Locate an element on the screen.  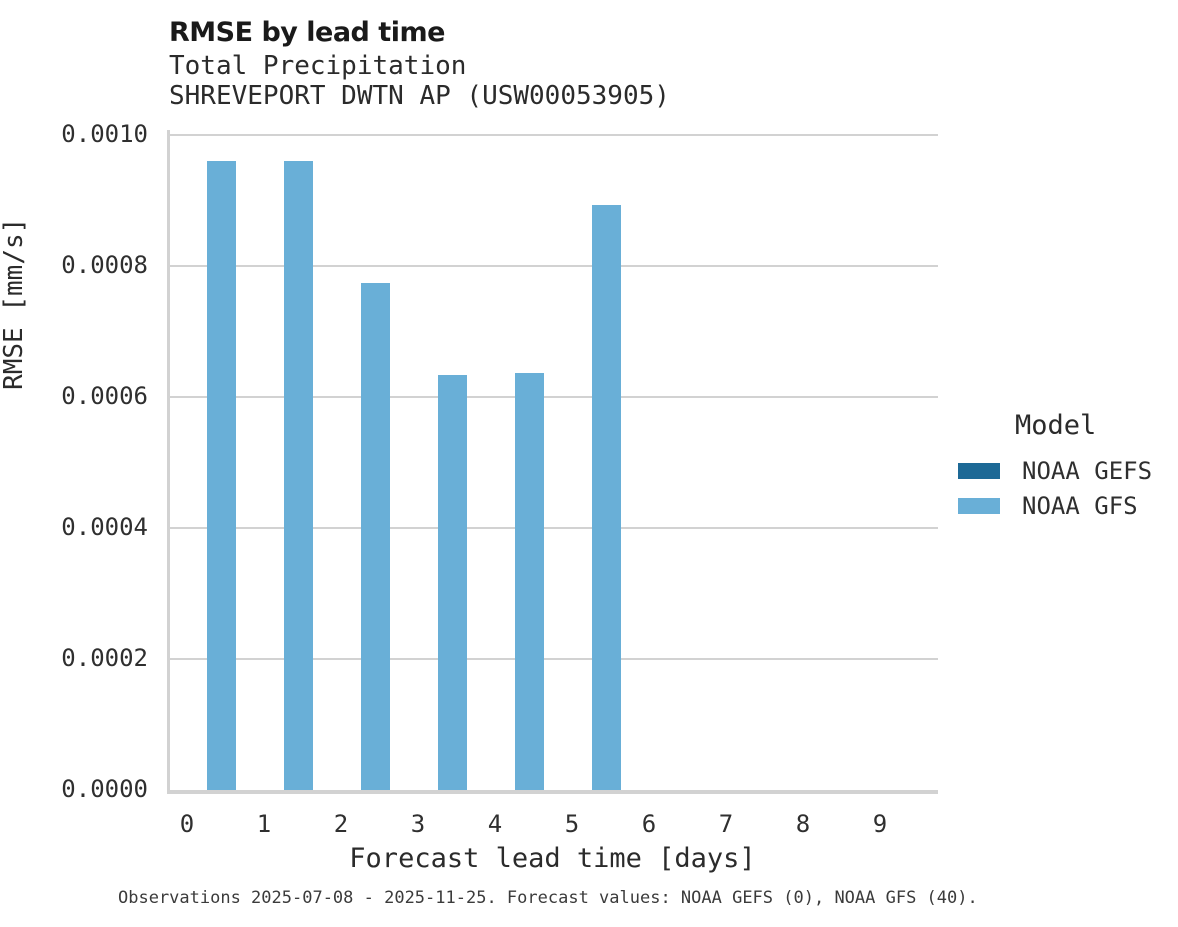
x-tick-label-3: 3 is located at coordinates (418, 824).